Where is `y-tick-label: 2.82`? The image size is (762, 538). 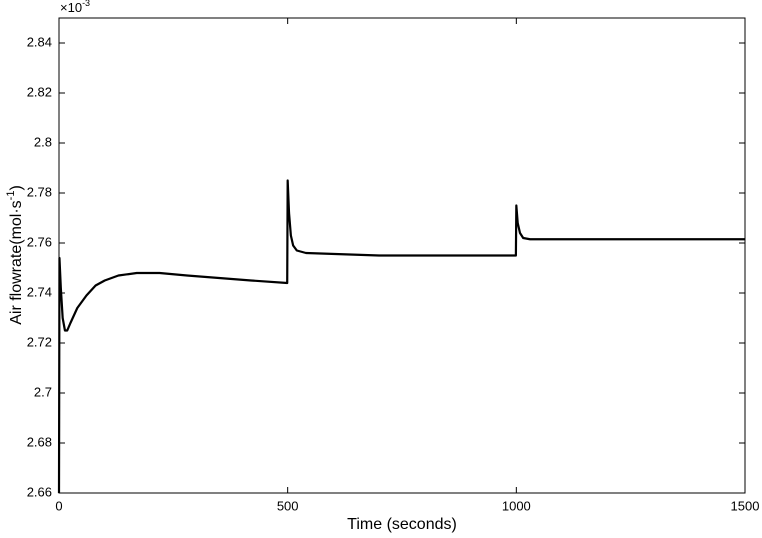
y-tick-label: 2.82 is located at coordinates (39, 91).